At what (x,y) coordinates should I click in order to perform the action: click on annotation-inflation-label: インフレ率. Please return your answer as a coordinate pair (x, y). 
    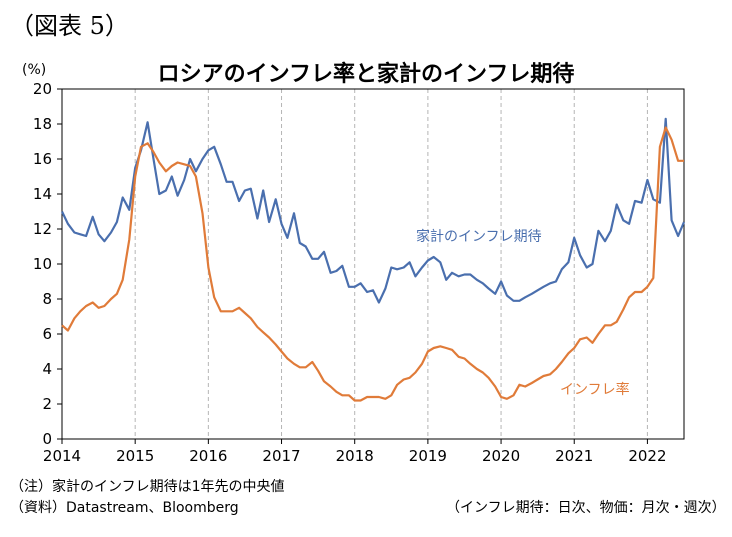
    Looking at the image, I should click on (595, 389).